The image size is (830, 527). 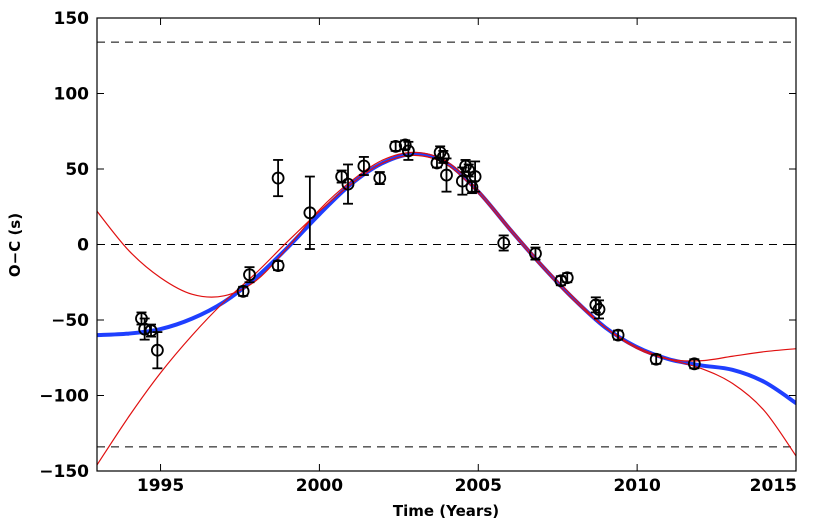 I want to click on x-tick-label: 1995, so click(x=160, y=486).